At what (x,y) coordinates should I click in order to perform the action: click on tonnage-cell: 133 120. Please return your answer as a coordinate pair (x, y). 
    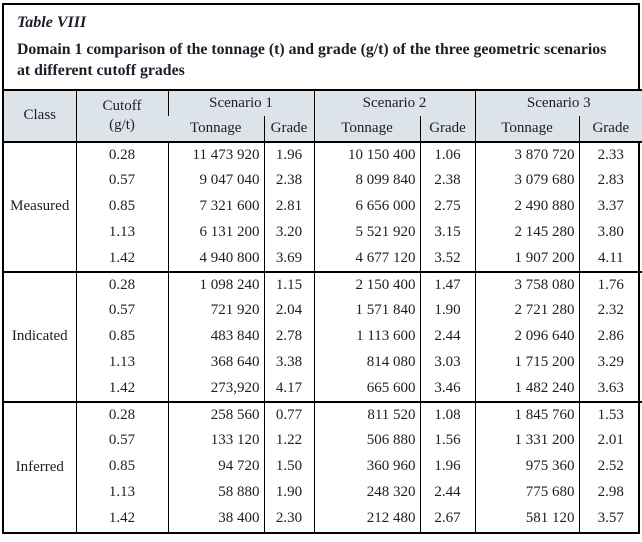
    Looking at the image, I should click on (215, 440).